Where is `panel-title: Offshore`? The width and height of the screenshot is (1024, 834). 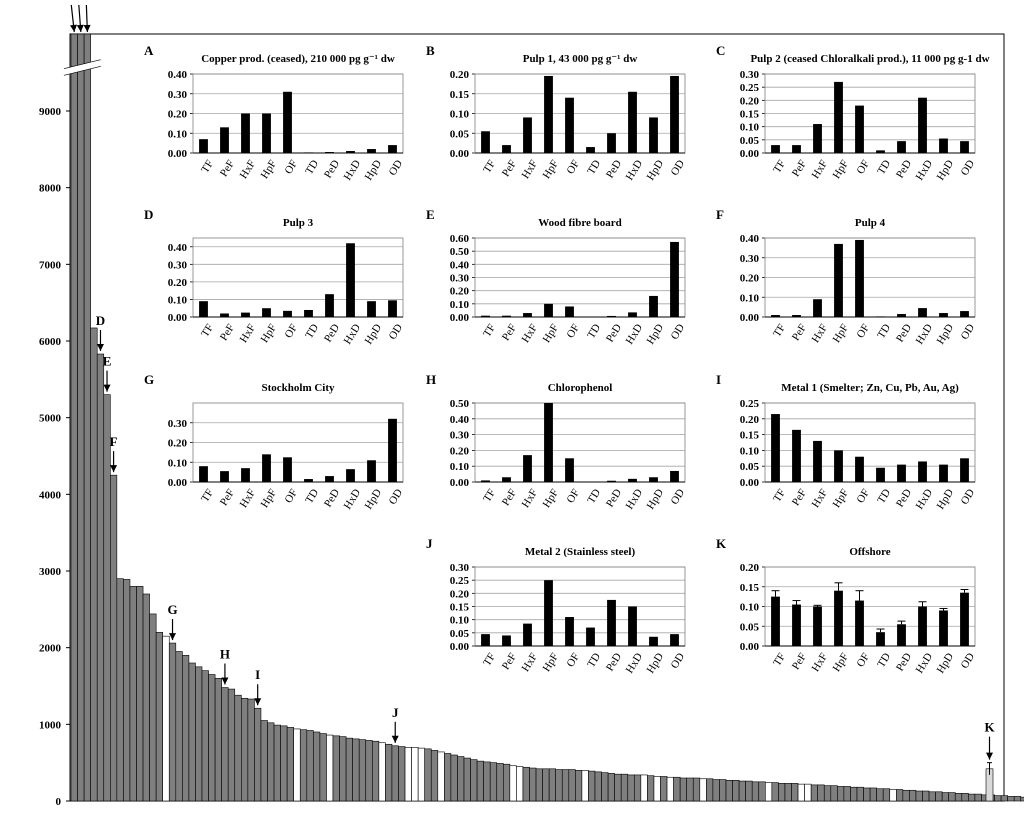 panel-title: Offshore is located at coordinates (869, 552).